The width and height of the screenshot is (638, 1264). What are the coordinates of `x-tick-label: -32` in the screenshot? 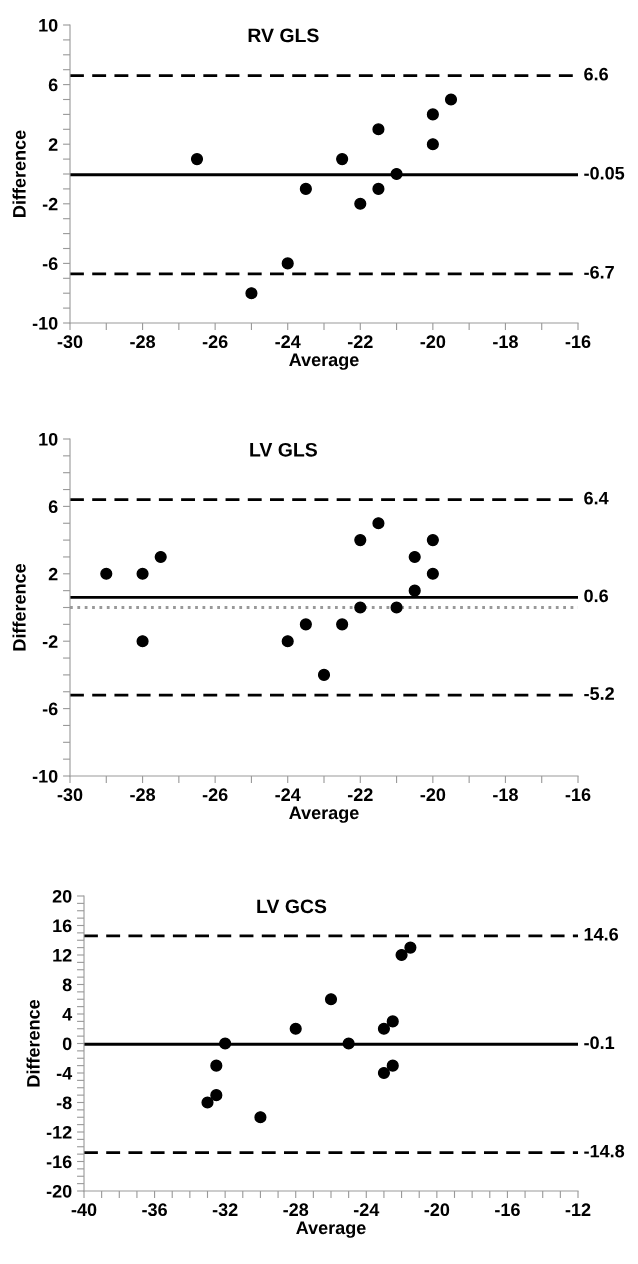 It's located at (225, 1210).